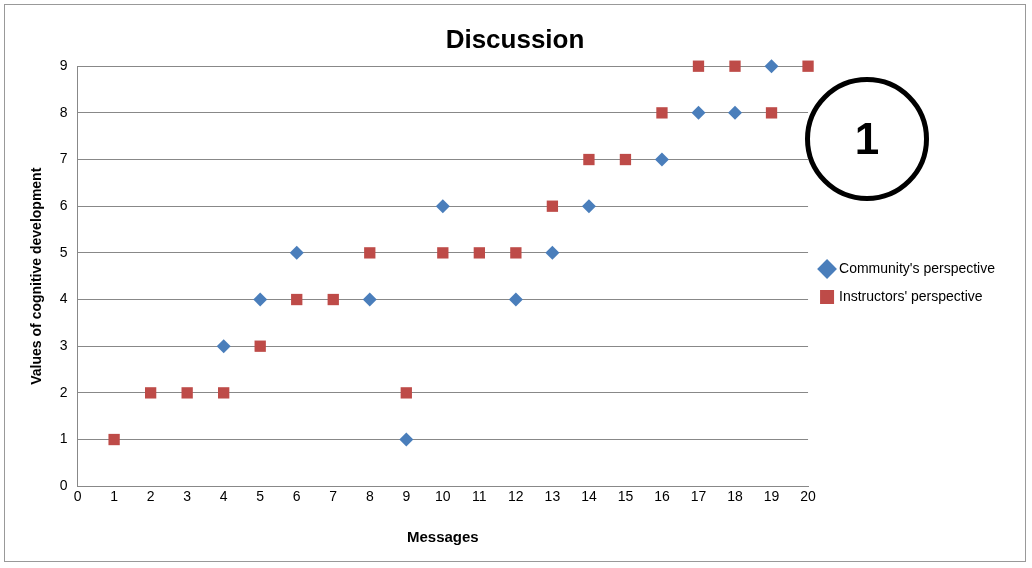 Image resolution: width=1032 pixels, height=568 pixels. Describe the element at coordinates (911, 295) in the screenshot. I see `legend-label: Instructors' perspective` at that location.